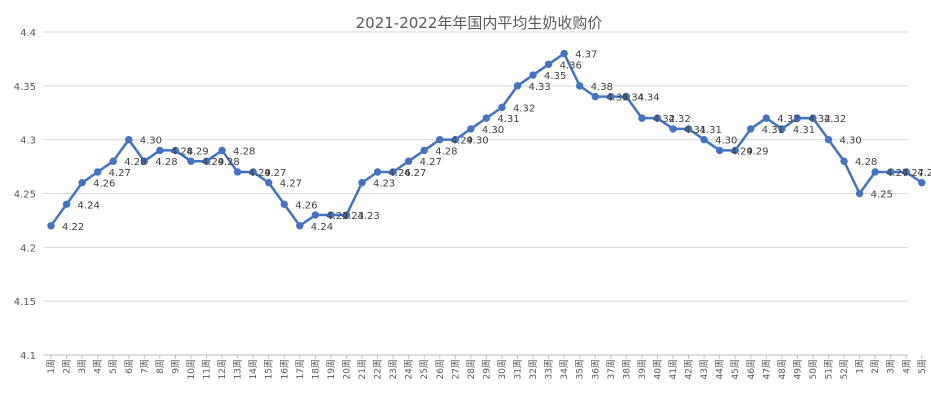 This screenshot has height=402, width=931. I want to click on x-tick-label: 44周, so click(720, 369).